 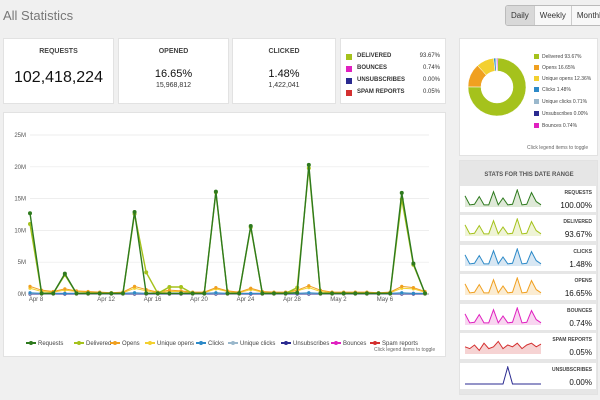 What do you see at coordinates (349, 81) in the screenshot?
I see `unsubscribes-swatch` at bounding box center [349, 81].